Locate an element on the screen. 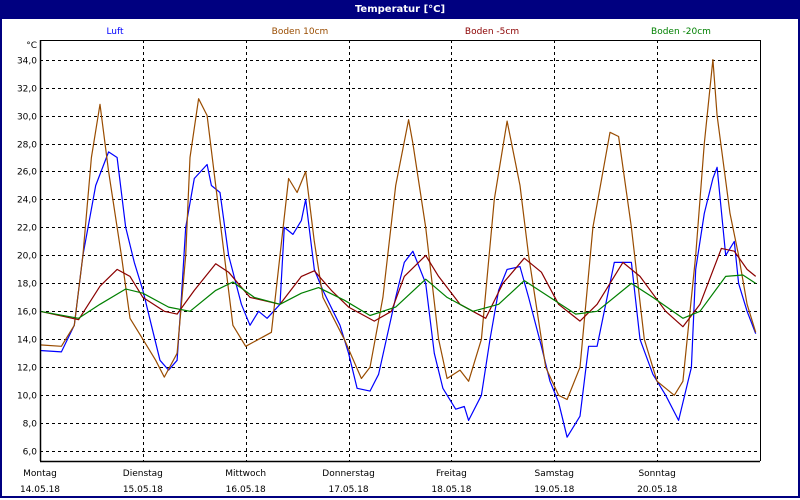 This screenshot has height=500, width=800. series-line-boden-20cm is located at coordinates (398, 296).